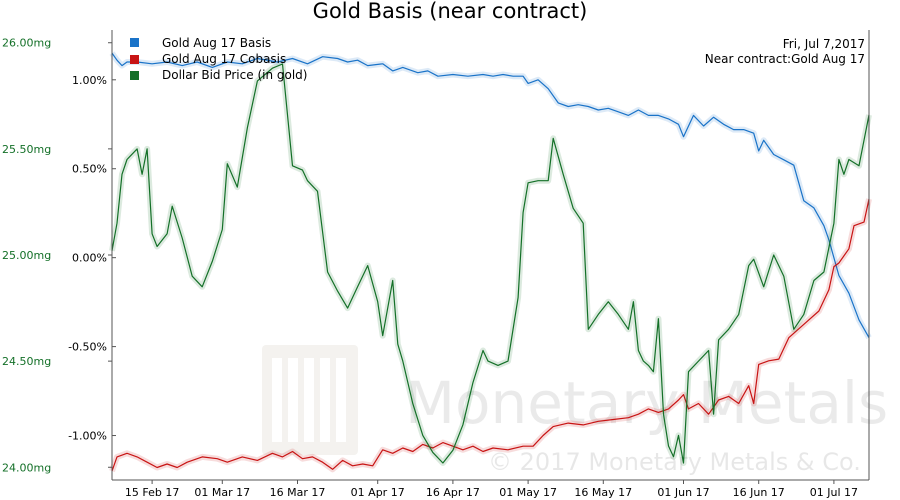 Image resolution: width=900 pixels, height=500 pixels. I want to click on x-axis-tick-label: 01 Apr 17, so click(378, 492).